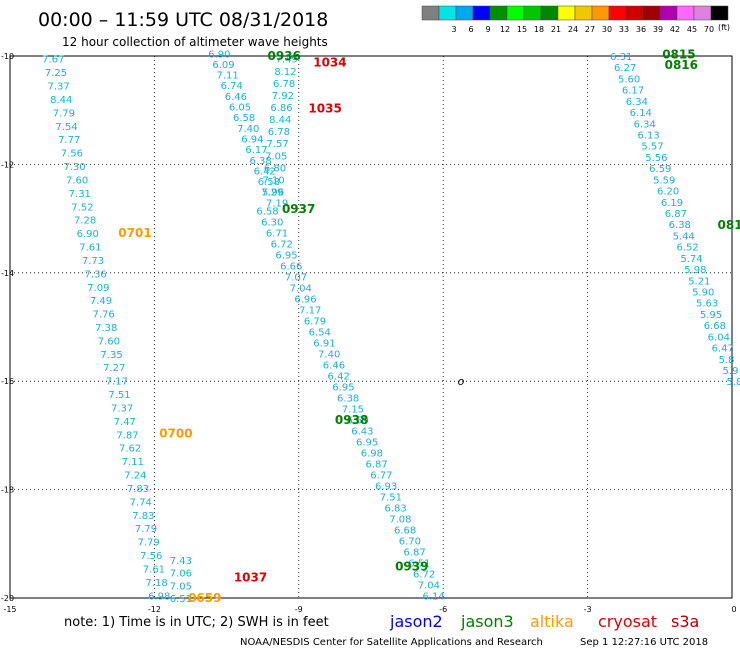  I want to click on swh-value: 6.09, so click(223, 65).